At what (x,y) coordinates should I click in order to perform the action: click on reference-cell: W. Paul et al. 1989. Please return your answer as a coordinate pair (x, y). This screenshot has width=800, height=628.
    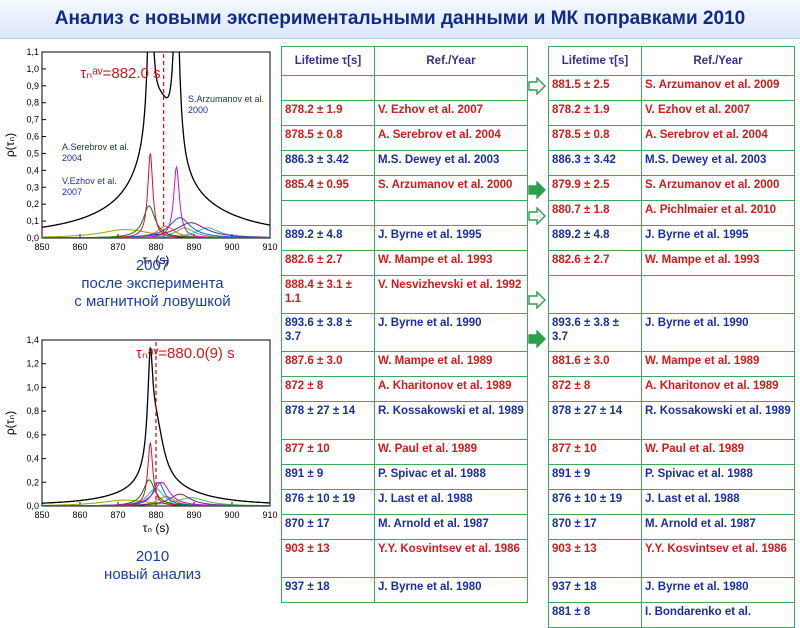
    Looking at the image, I should click on (718, 452).